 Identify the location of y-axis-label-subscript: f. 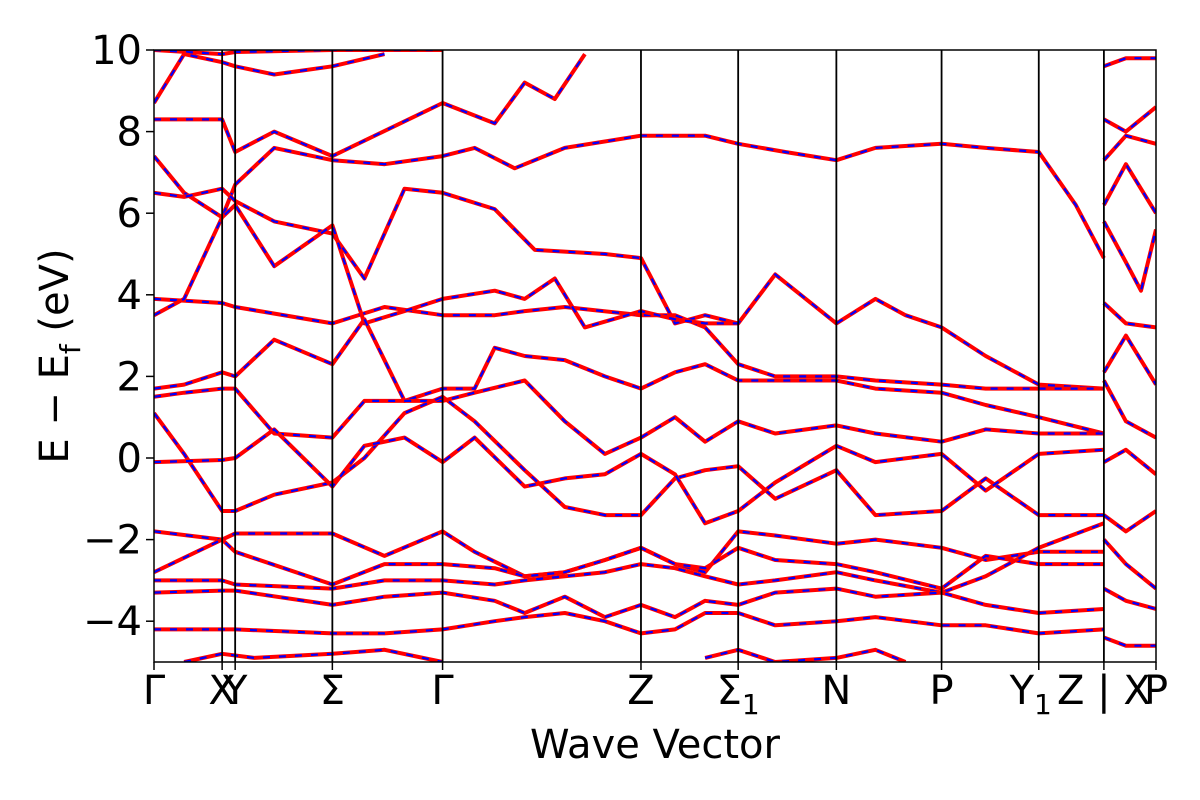
(70, 348).